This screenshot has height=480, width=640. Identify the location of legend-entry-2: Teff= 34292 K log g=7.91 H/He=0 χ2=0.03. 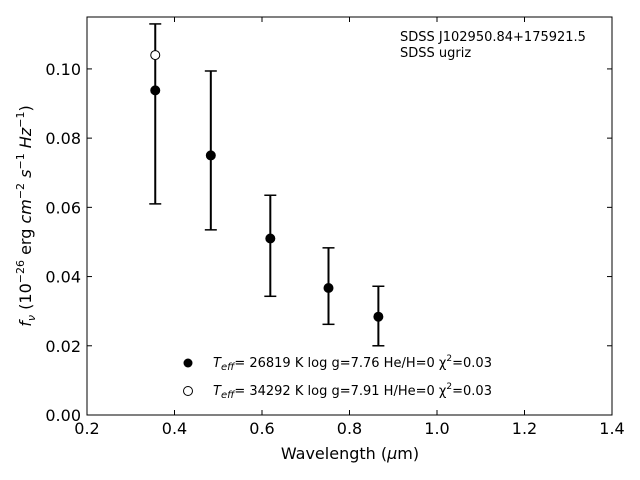
(352, 391).